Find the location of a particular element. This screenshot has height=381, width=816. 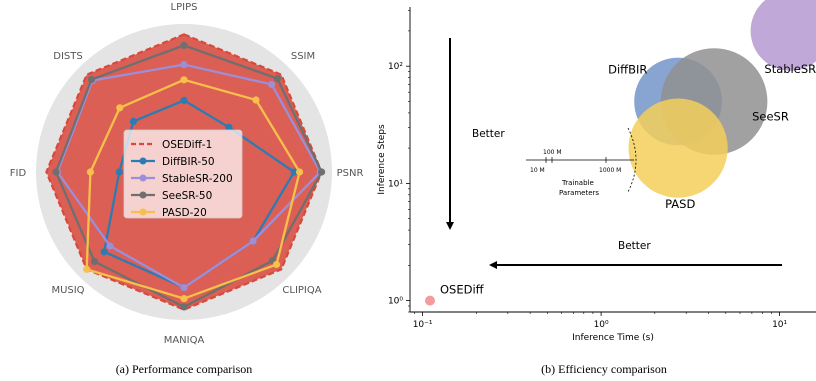

bubble-label-diffbir: DiffBIR is located at coordinates (627, 70).